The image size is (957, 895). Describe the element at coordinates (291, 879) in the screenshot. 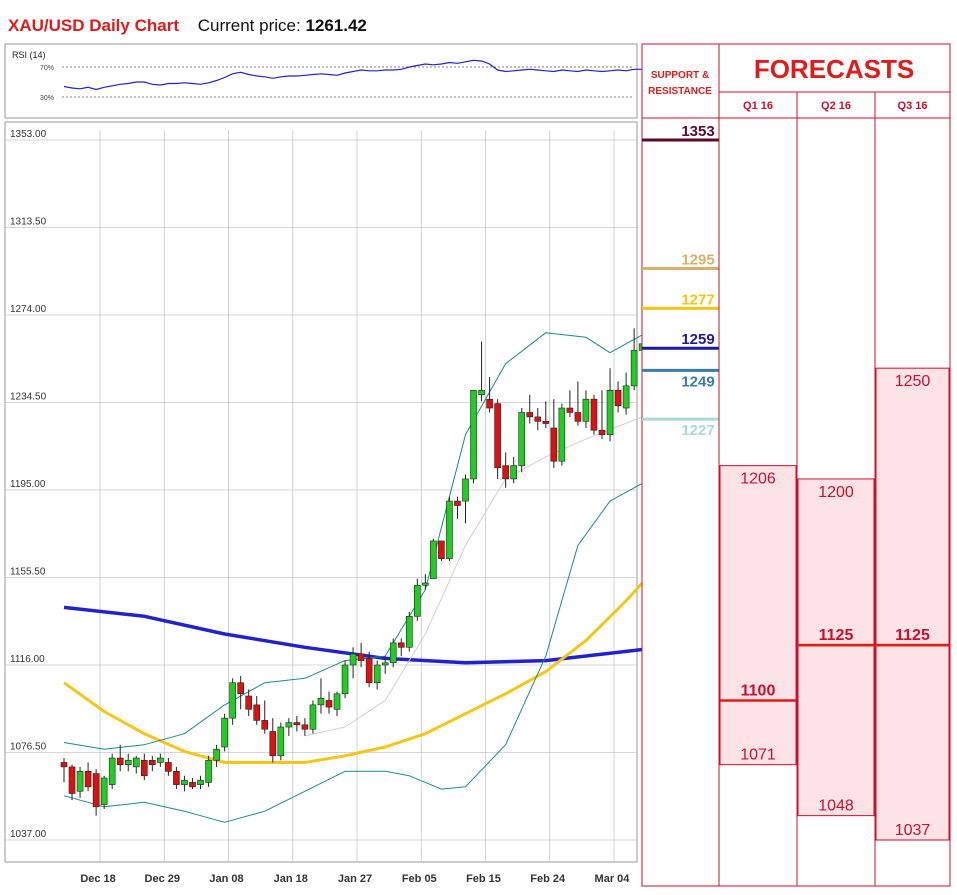

I see `x-tick-label: Jan 18` at that location.